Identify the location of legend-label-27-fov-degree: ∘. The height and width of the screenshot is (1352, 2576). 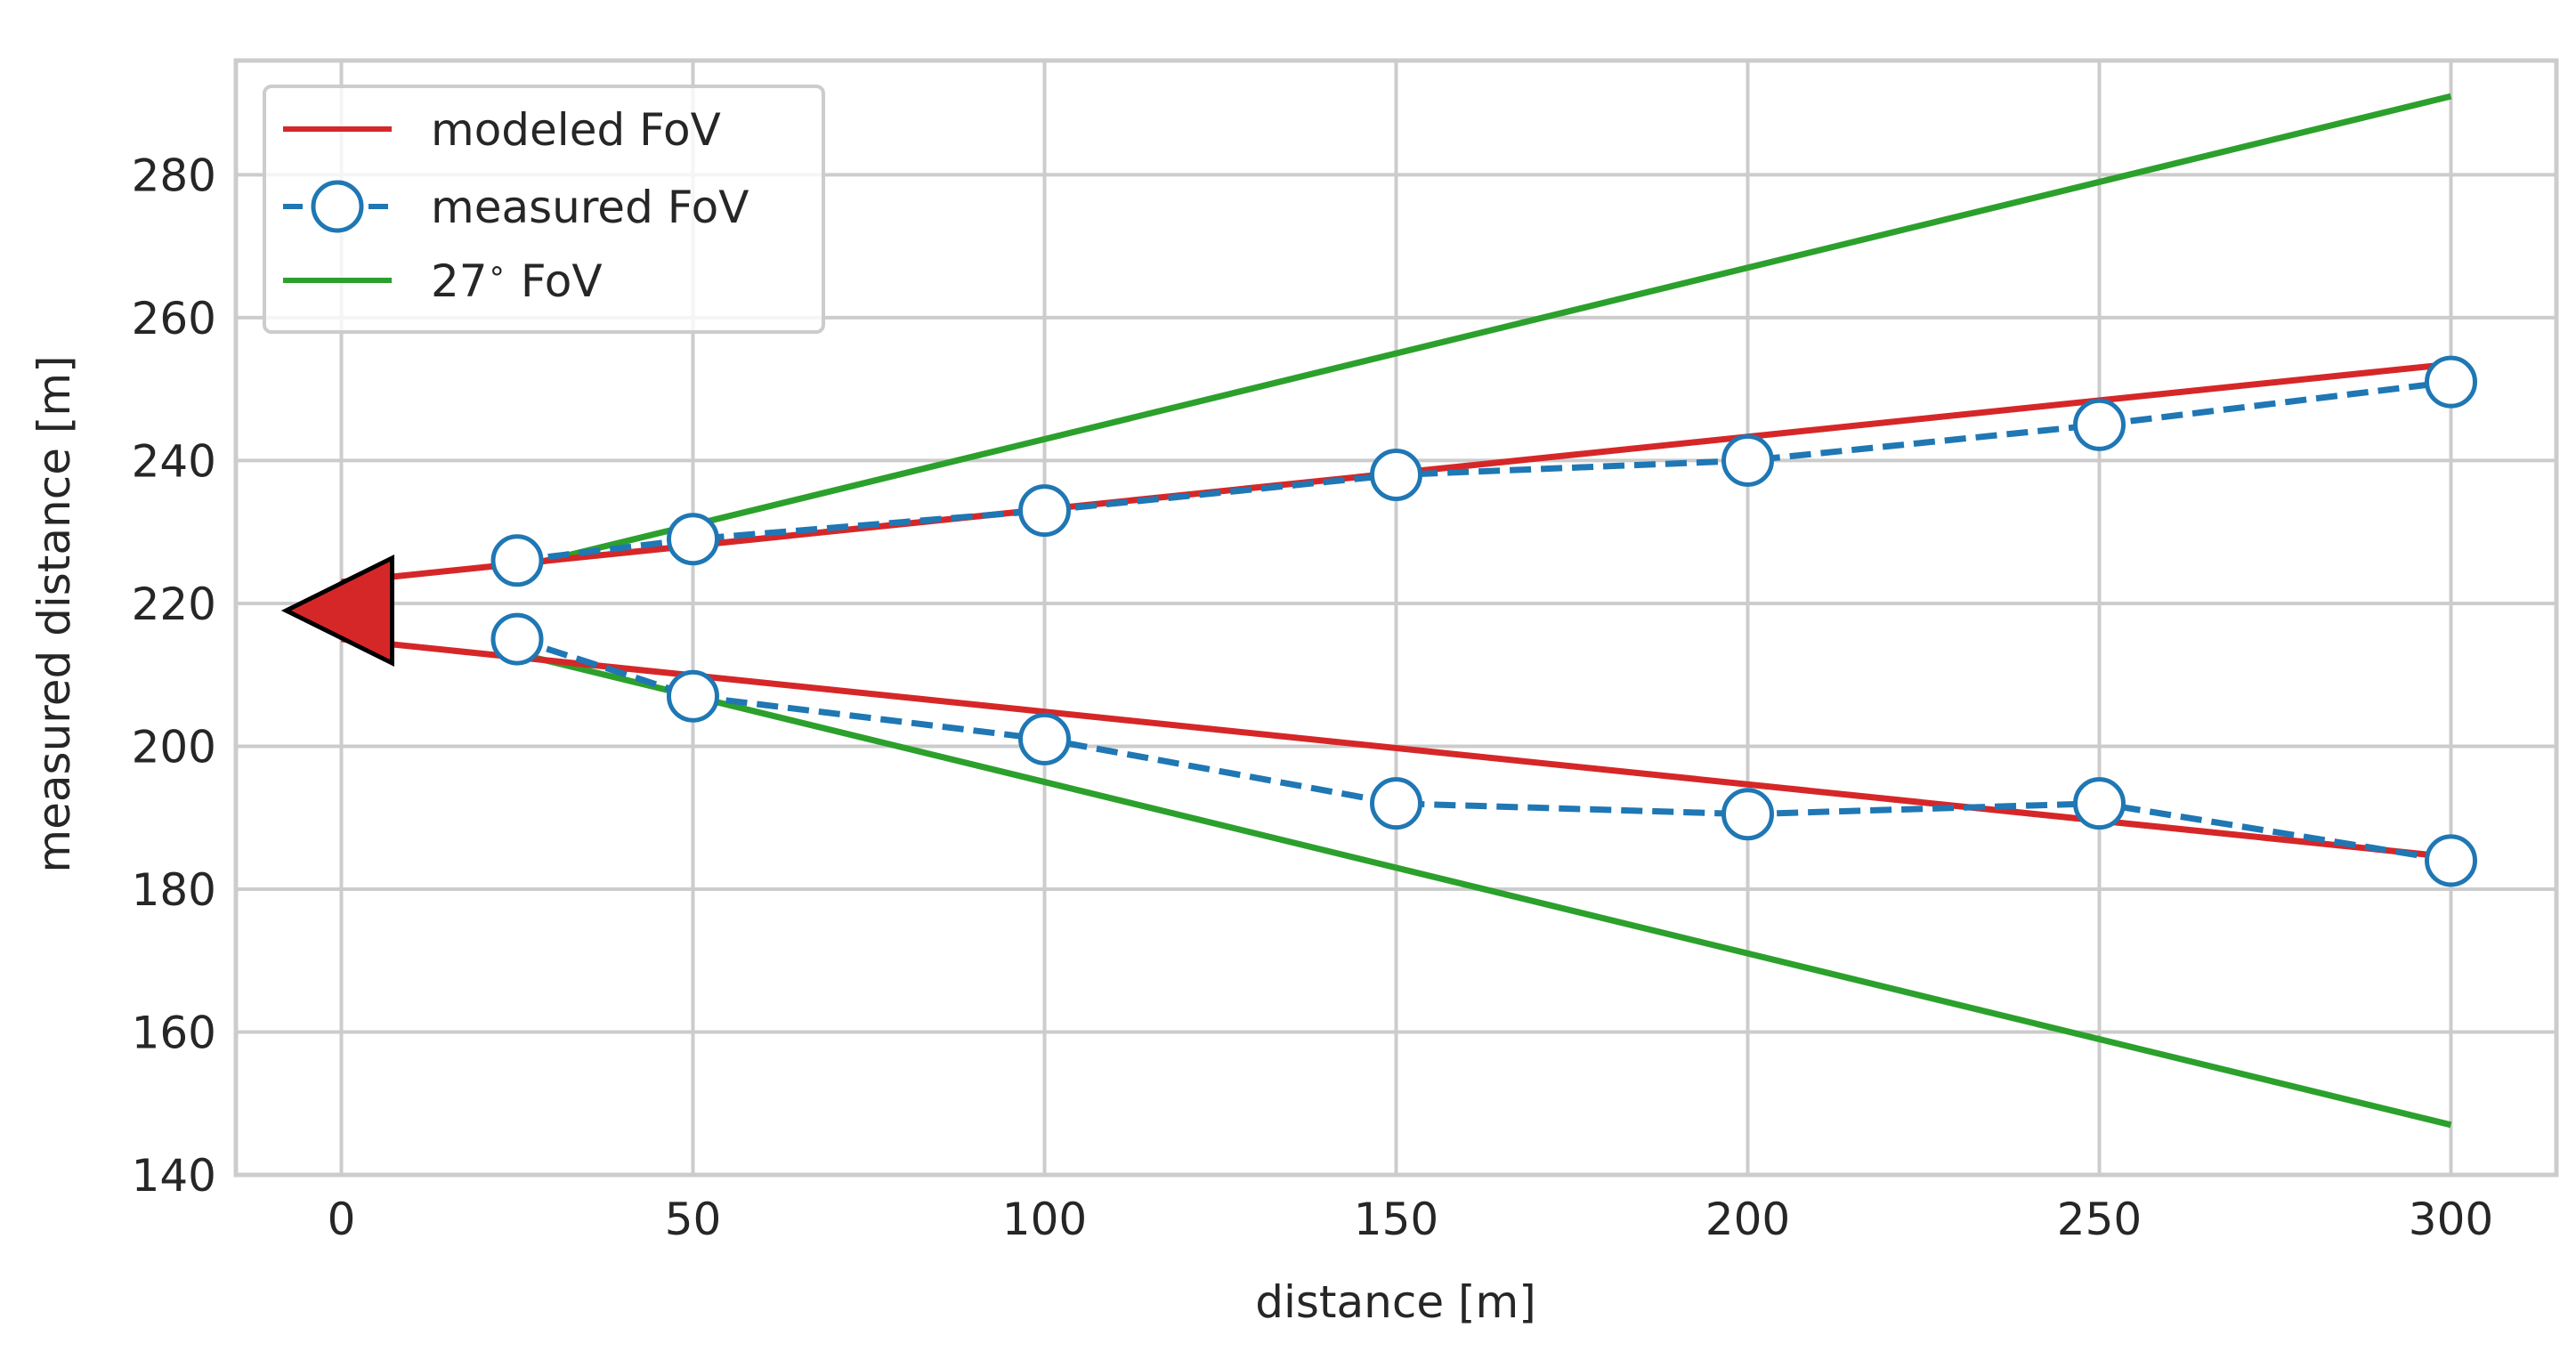
(497, 270).